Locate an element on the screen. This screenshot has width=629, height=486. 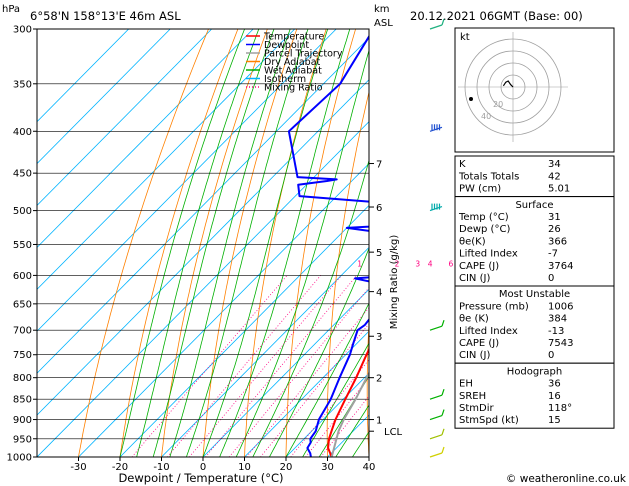
index-value: 384 is located at coordinates (557, 319).